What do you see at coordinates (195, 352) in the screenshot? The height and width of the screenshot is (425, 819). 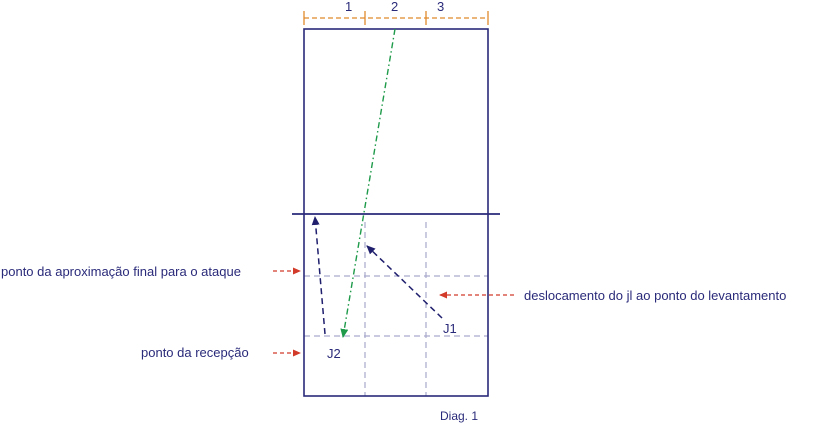 I see `reception-label: ponto da recepção` at bounding box center [195, 352].